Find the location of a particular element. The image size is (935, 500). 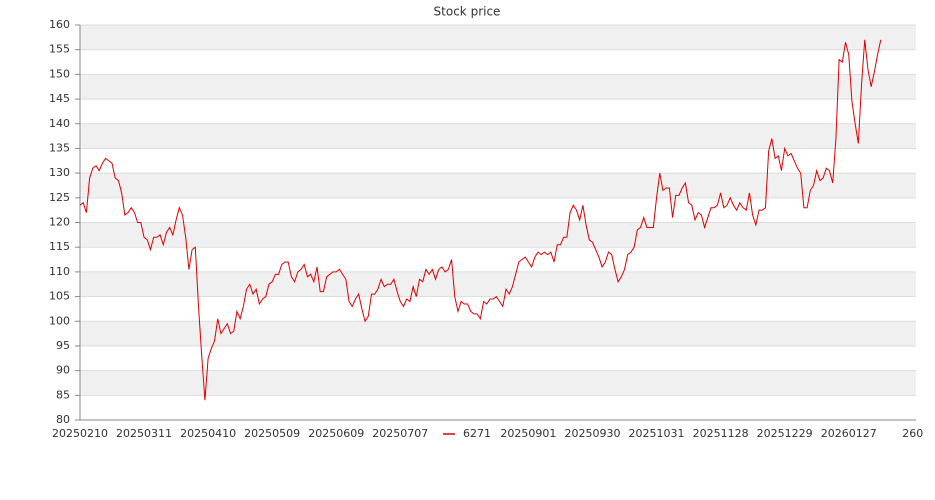

x-tick-label: 20250410 is located at coordinates (208, 433).